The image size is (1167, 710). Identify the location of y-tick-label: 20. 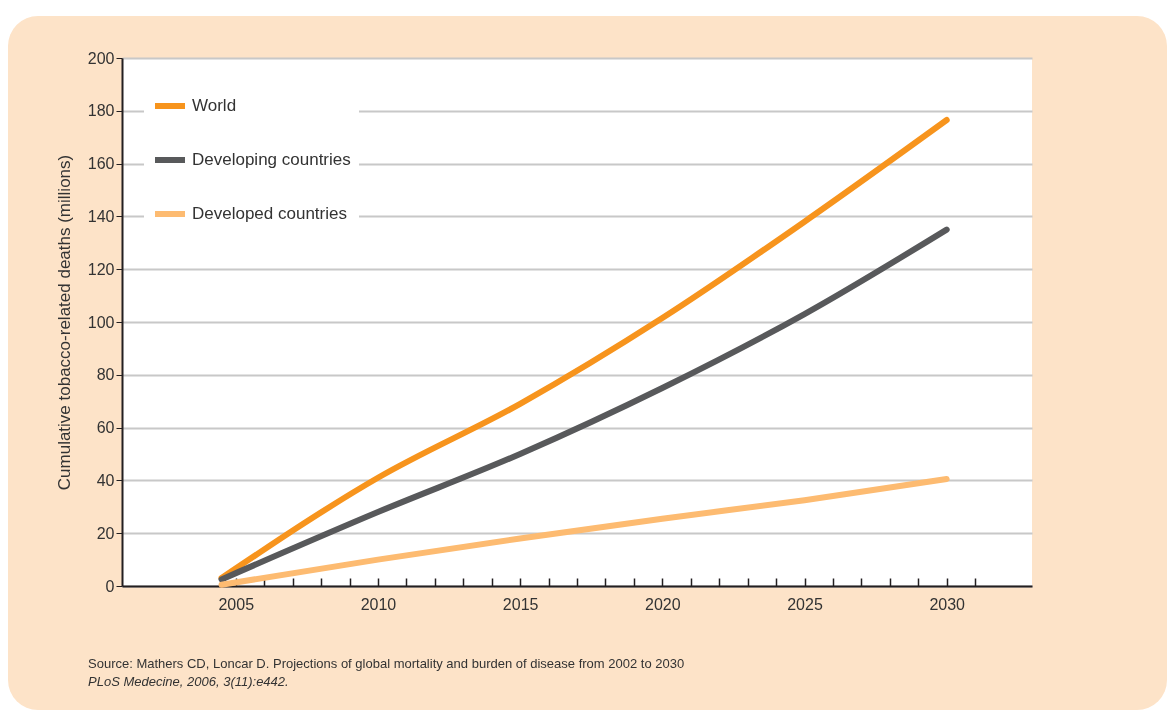
(105, 533).